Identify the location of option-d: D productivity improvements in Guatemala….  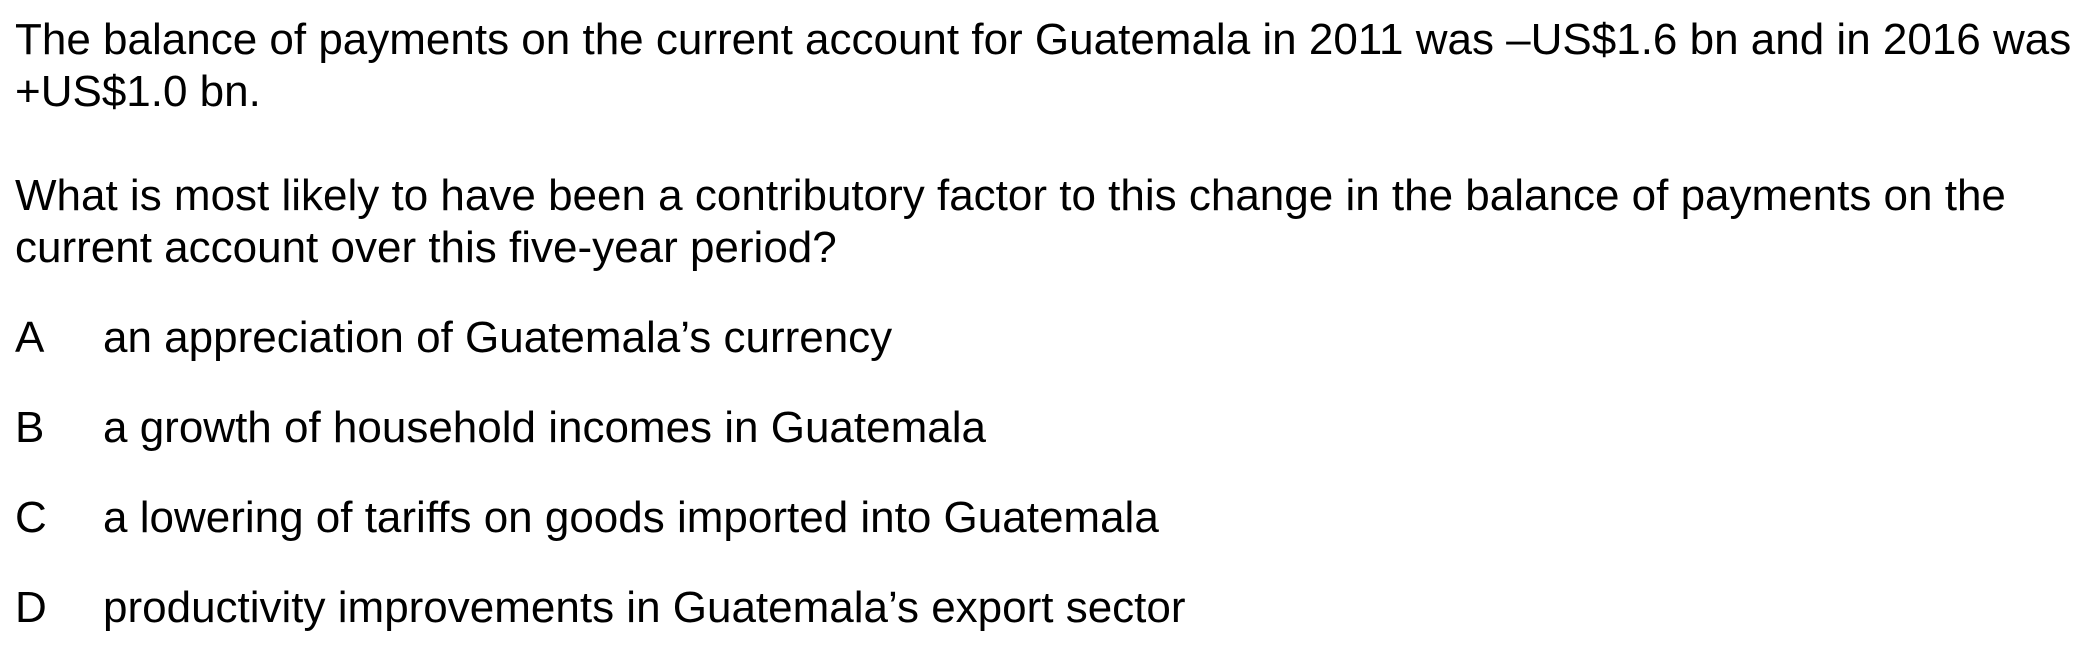
(1050, 608).